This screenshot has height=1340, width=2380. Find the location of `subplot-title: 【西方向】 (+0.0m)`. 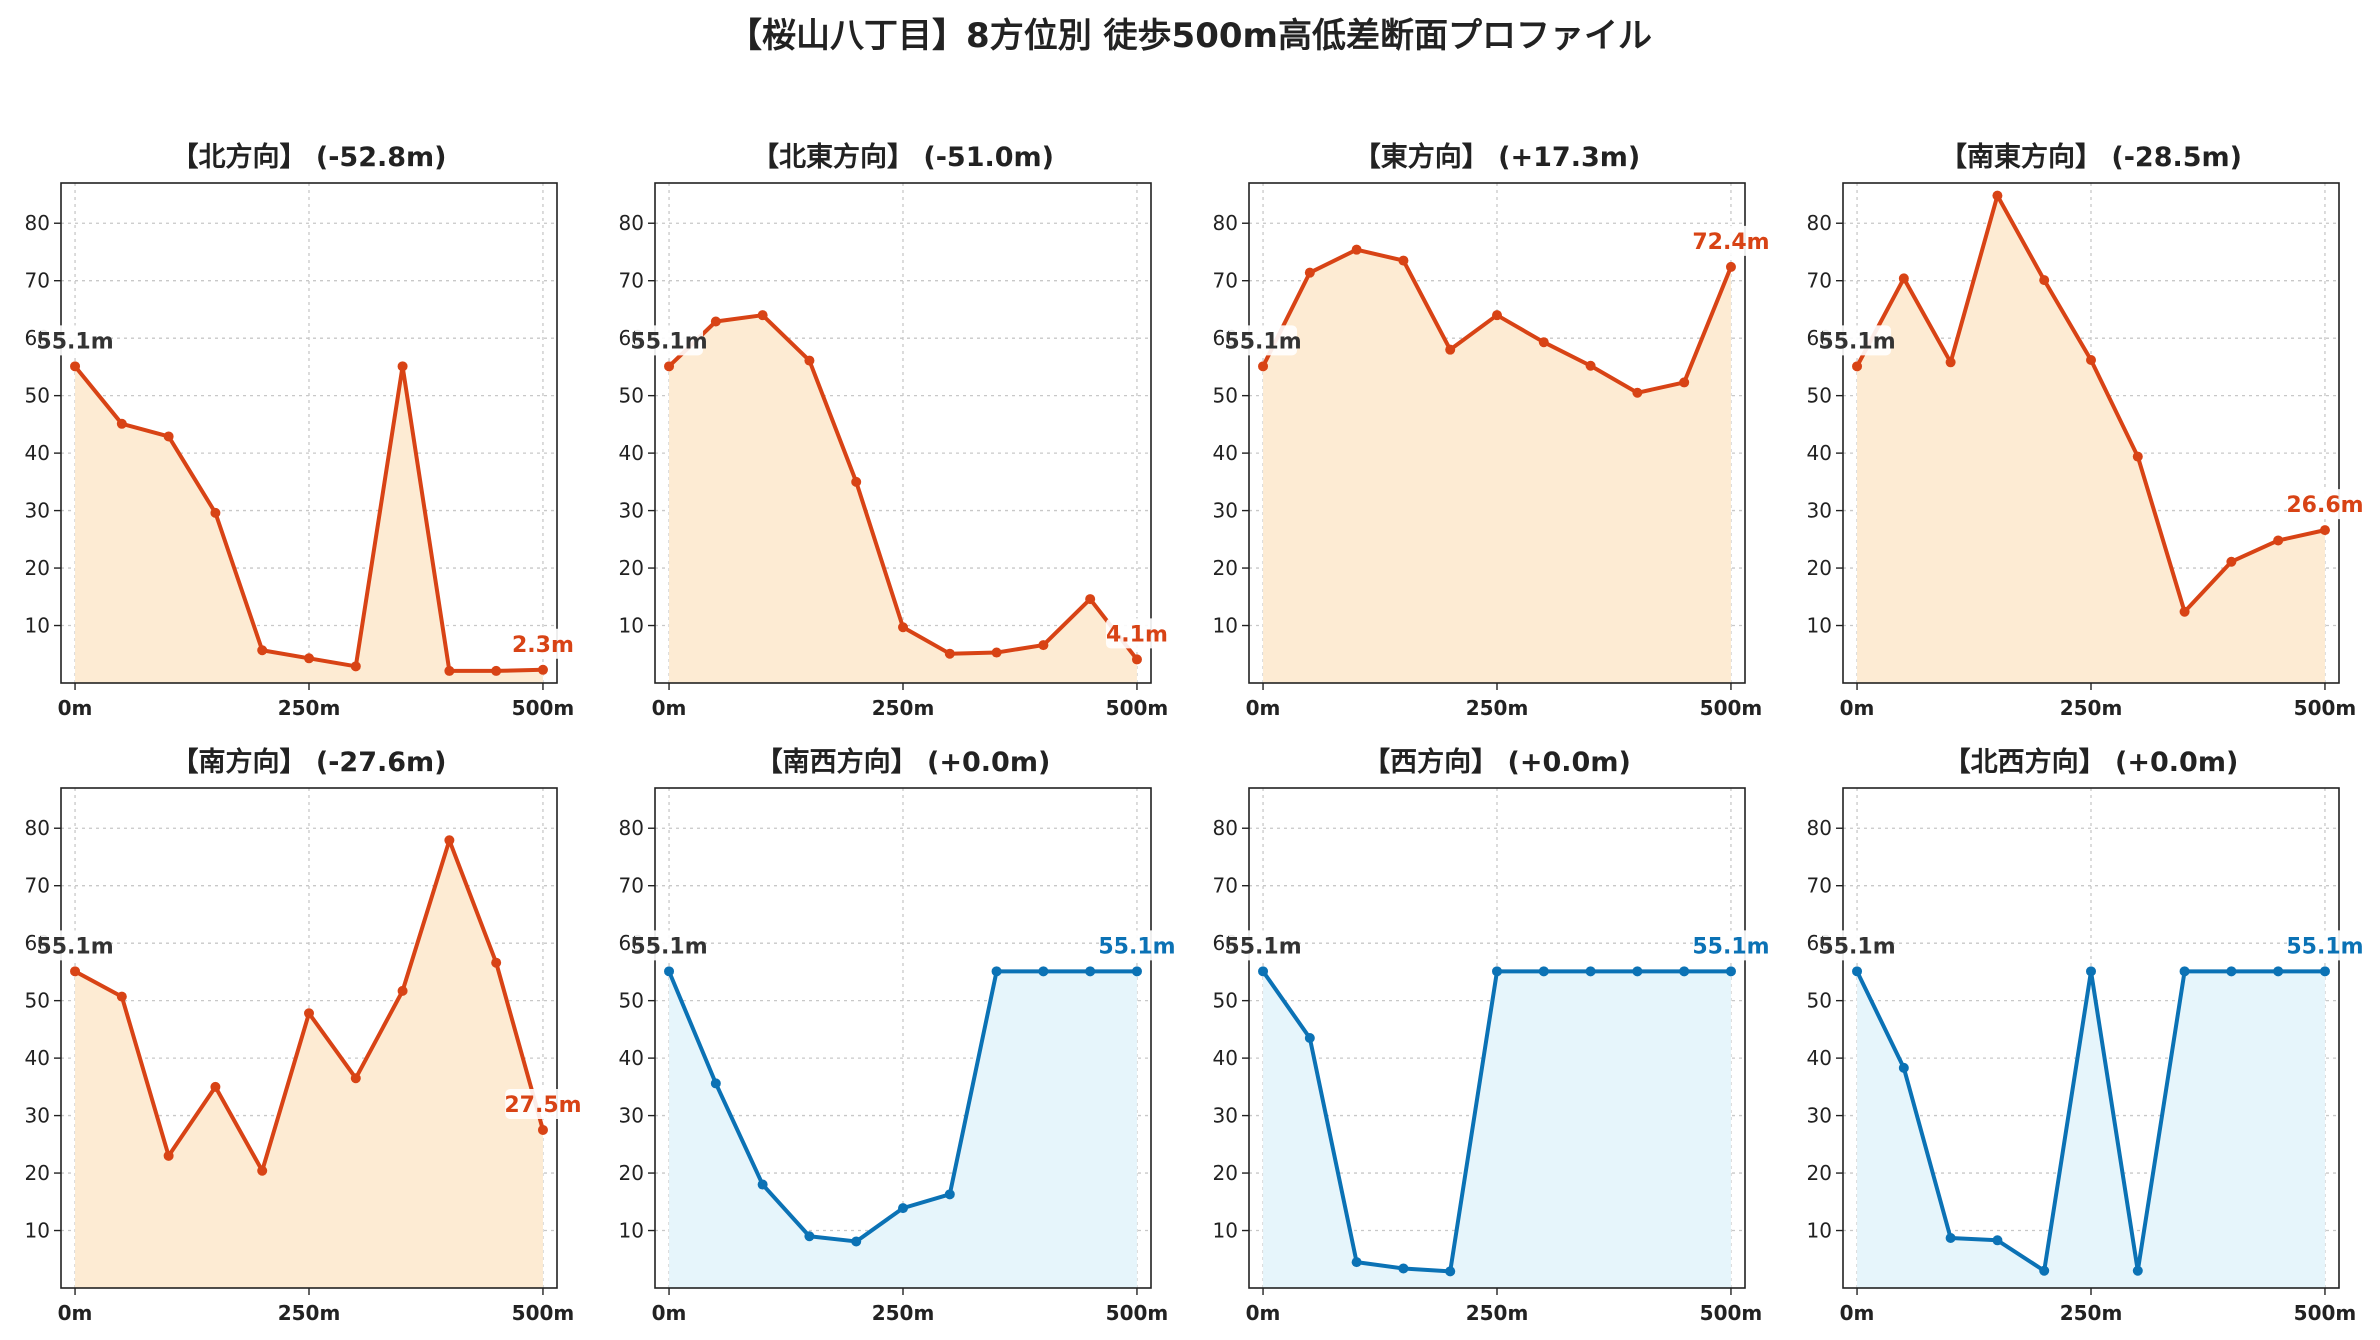

subplot-title: 【西方向】 (+0.0m) is located at coordinates (1497, 762).